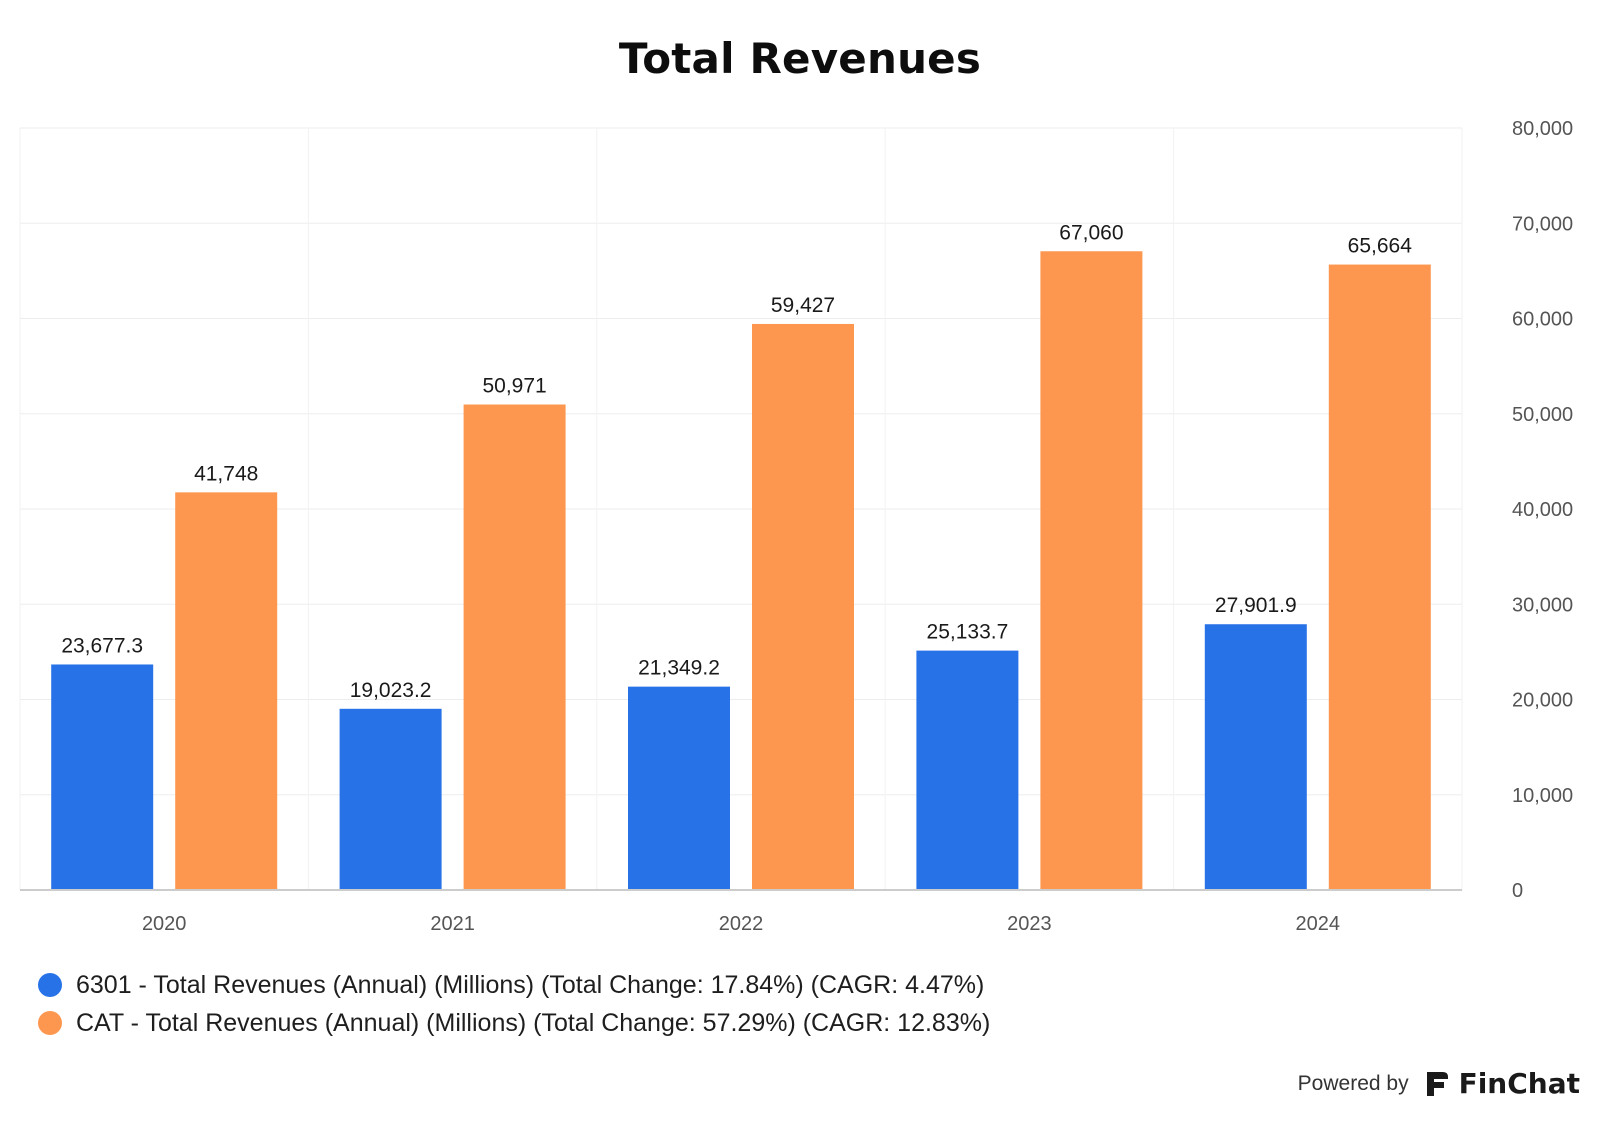  What do you see at coordinates (1542, 129) in the screenshot?
I see `y-tick-label: 80,000` at bounding box center [1542, 129].